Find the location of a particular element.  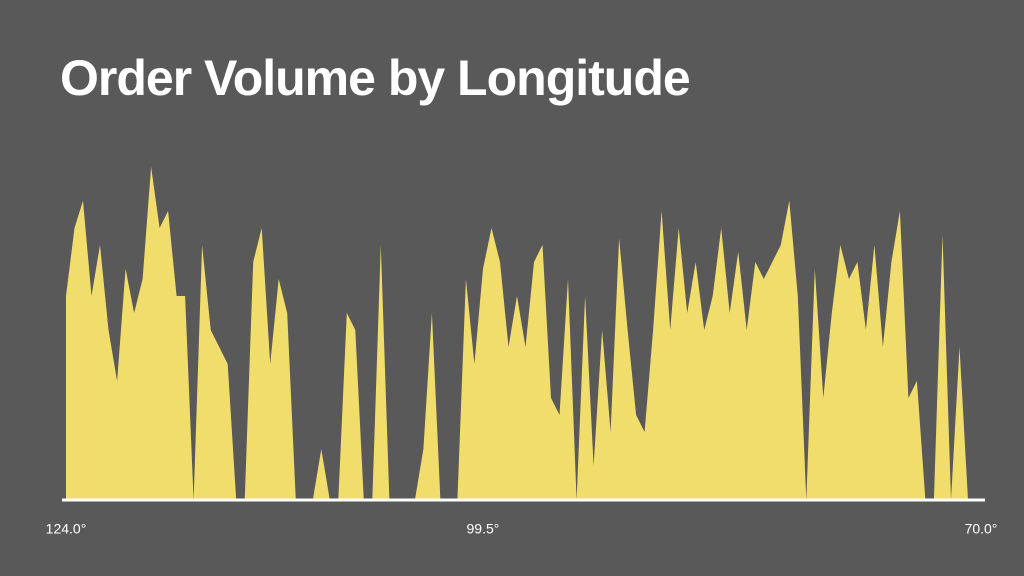

x-tick-label: 124.0° is located at coordinates (66, 529).